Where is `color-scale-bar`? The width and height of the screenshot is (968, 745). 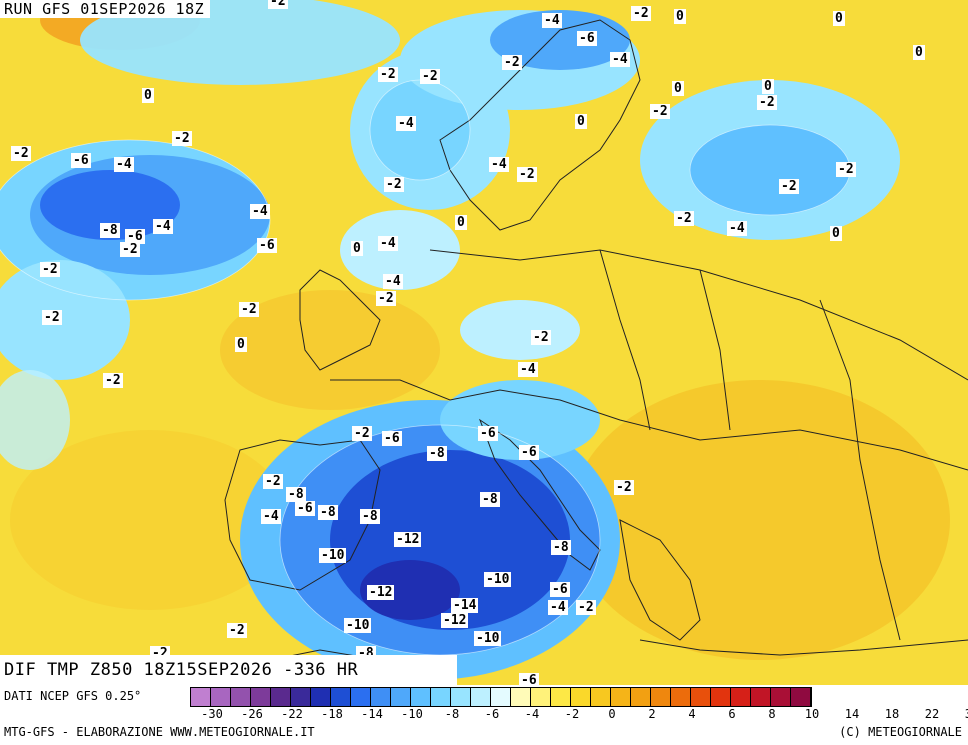 color-scale-bar is located at coordinates (501, 697).